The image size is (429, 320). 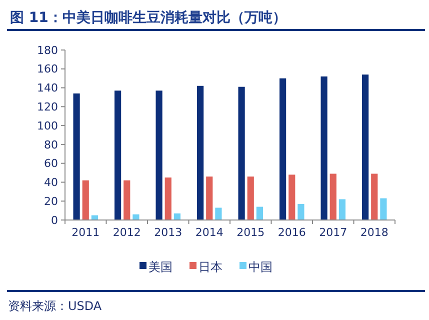 What do you see at coordinates (51, 163) in the screenshot?
I see `y-tick-label: 60` at bounding box center [51, 163].